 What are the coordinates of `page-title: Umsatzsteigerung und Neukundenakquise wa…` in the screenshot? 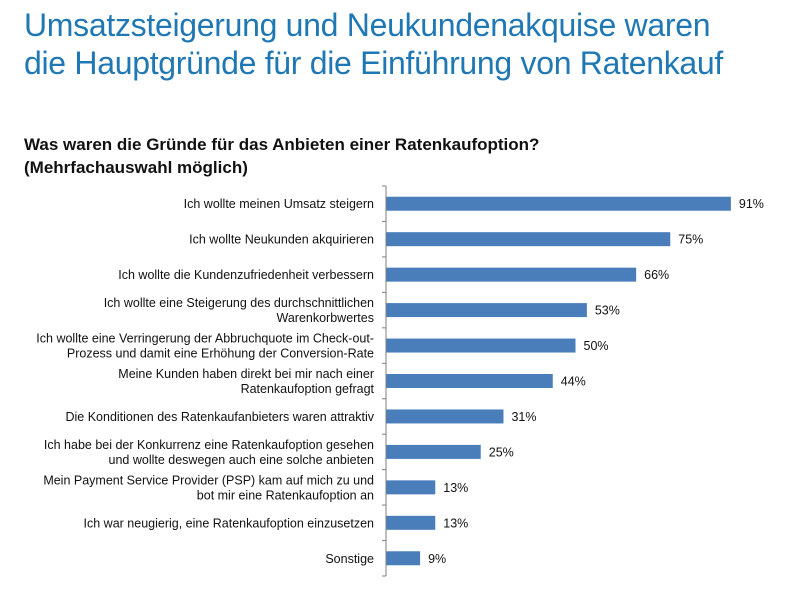 It's located at (409, 44).